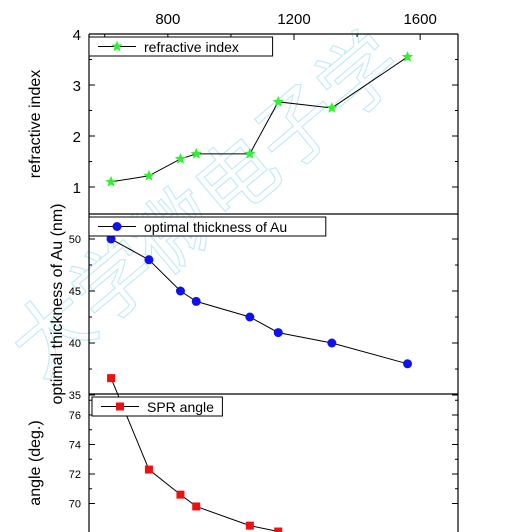 The image size is (510, 532). Describe the element at coordinates (180, 407) in the screenshot. I see `legend-label-bottom: SPR angle` at that location.